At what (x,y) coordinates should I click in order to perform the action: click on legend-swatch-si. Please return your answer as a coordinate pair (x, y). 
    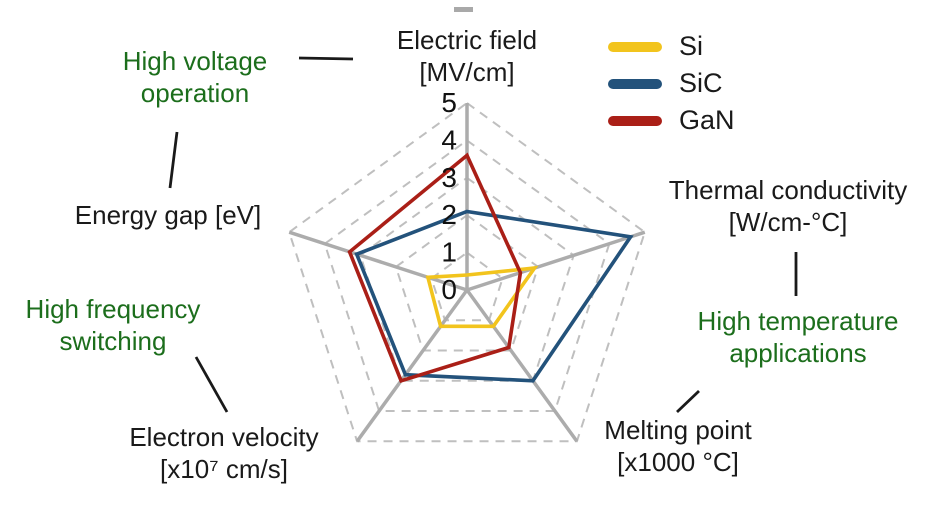
    Looking at the image, I should click on (635, 46).